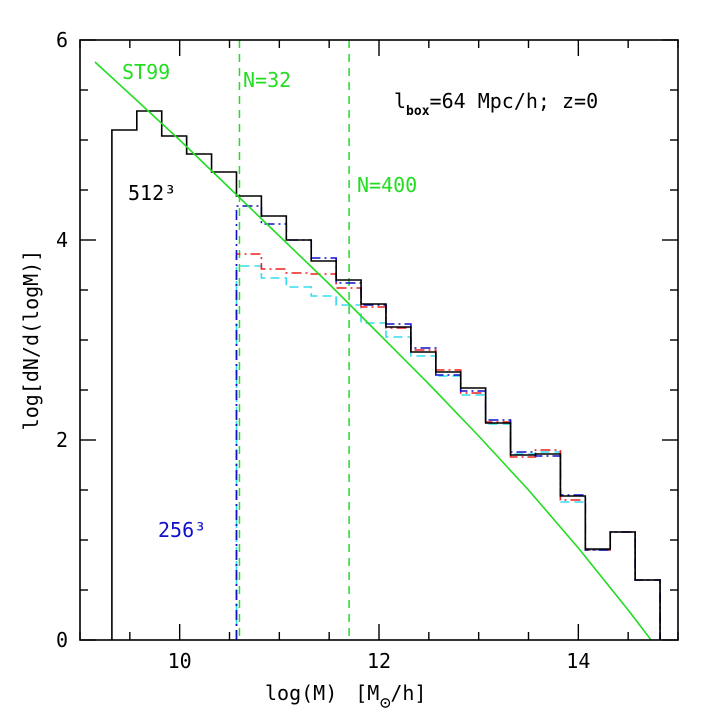 Image resolution: width=718 pixels, height=718 pixels. I want to click on lbox-subscript: box, so click(418, 111).